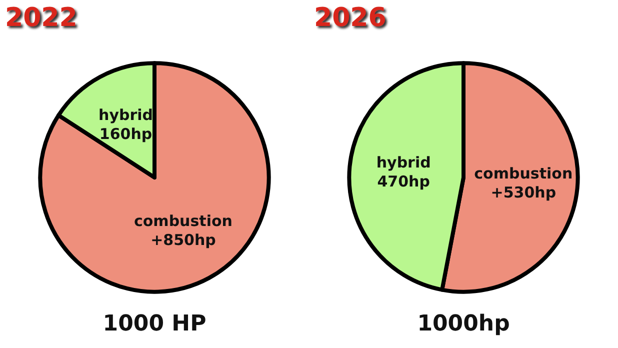 This screenshot has width=618, height=348. Describe the element at coordinates (463, 324) in the screenshot. I see `text: 1000hp` at that location.